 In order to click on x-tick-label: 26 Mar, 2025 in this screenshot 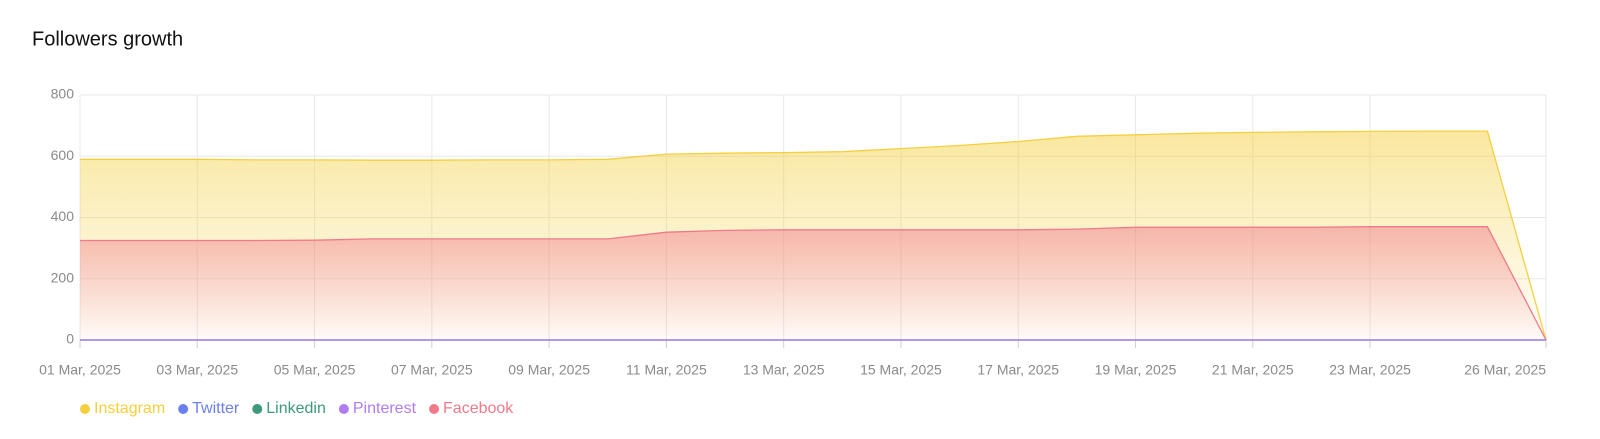, I will do `click(1505, 370)`.